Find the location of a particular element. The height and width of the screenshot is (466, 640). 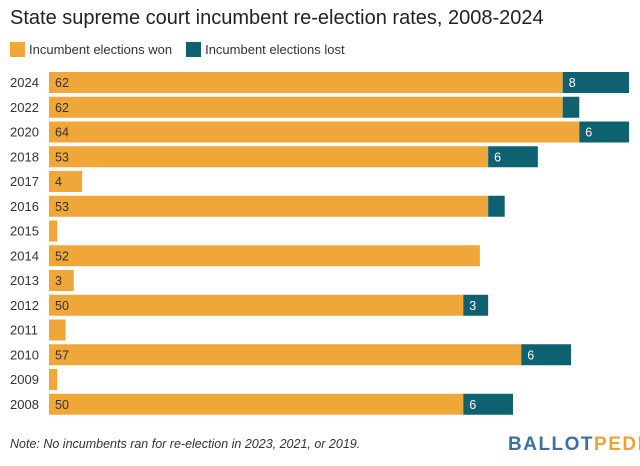

logo-part-ballot: BALLOT is located at coordinates (551, 444).